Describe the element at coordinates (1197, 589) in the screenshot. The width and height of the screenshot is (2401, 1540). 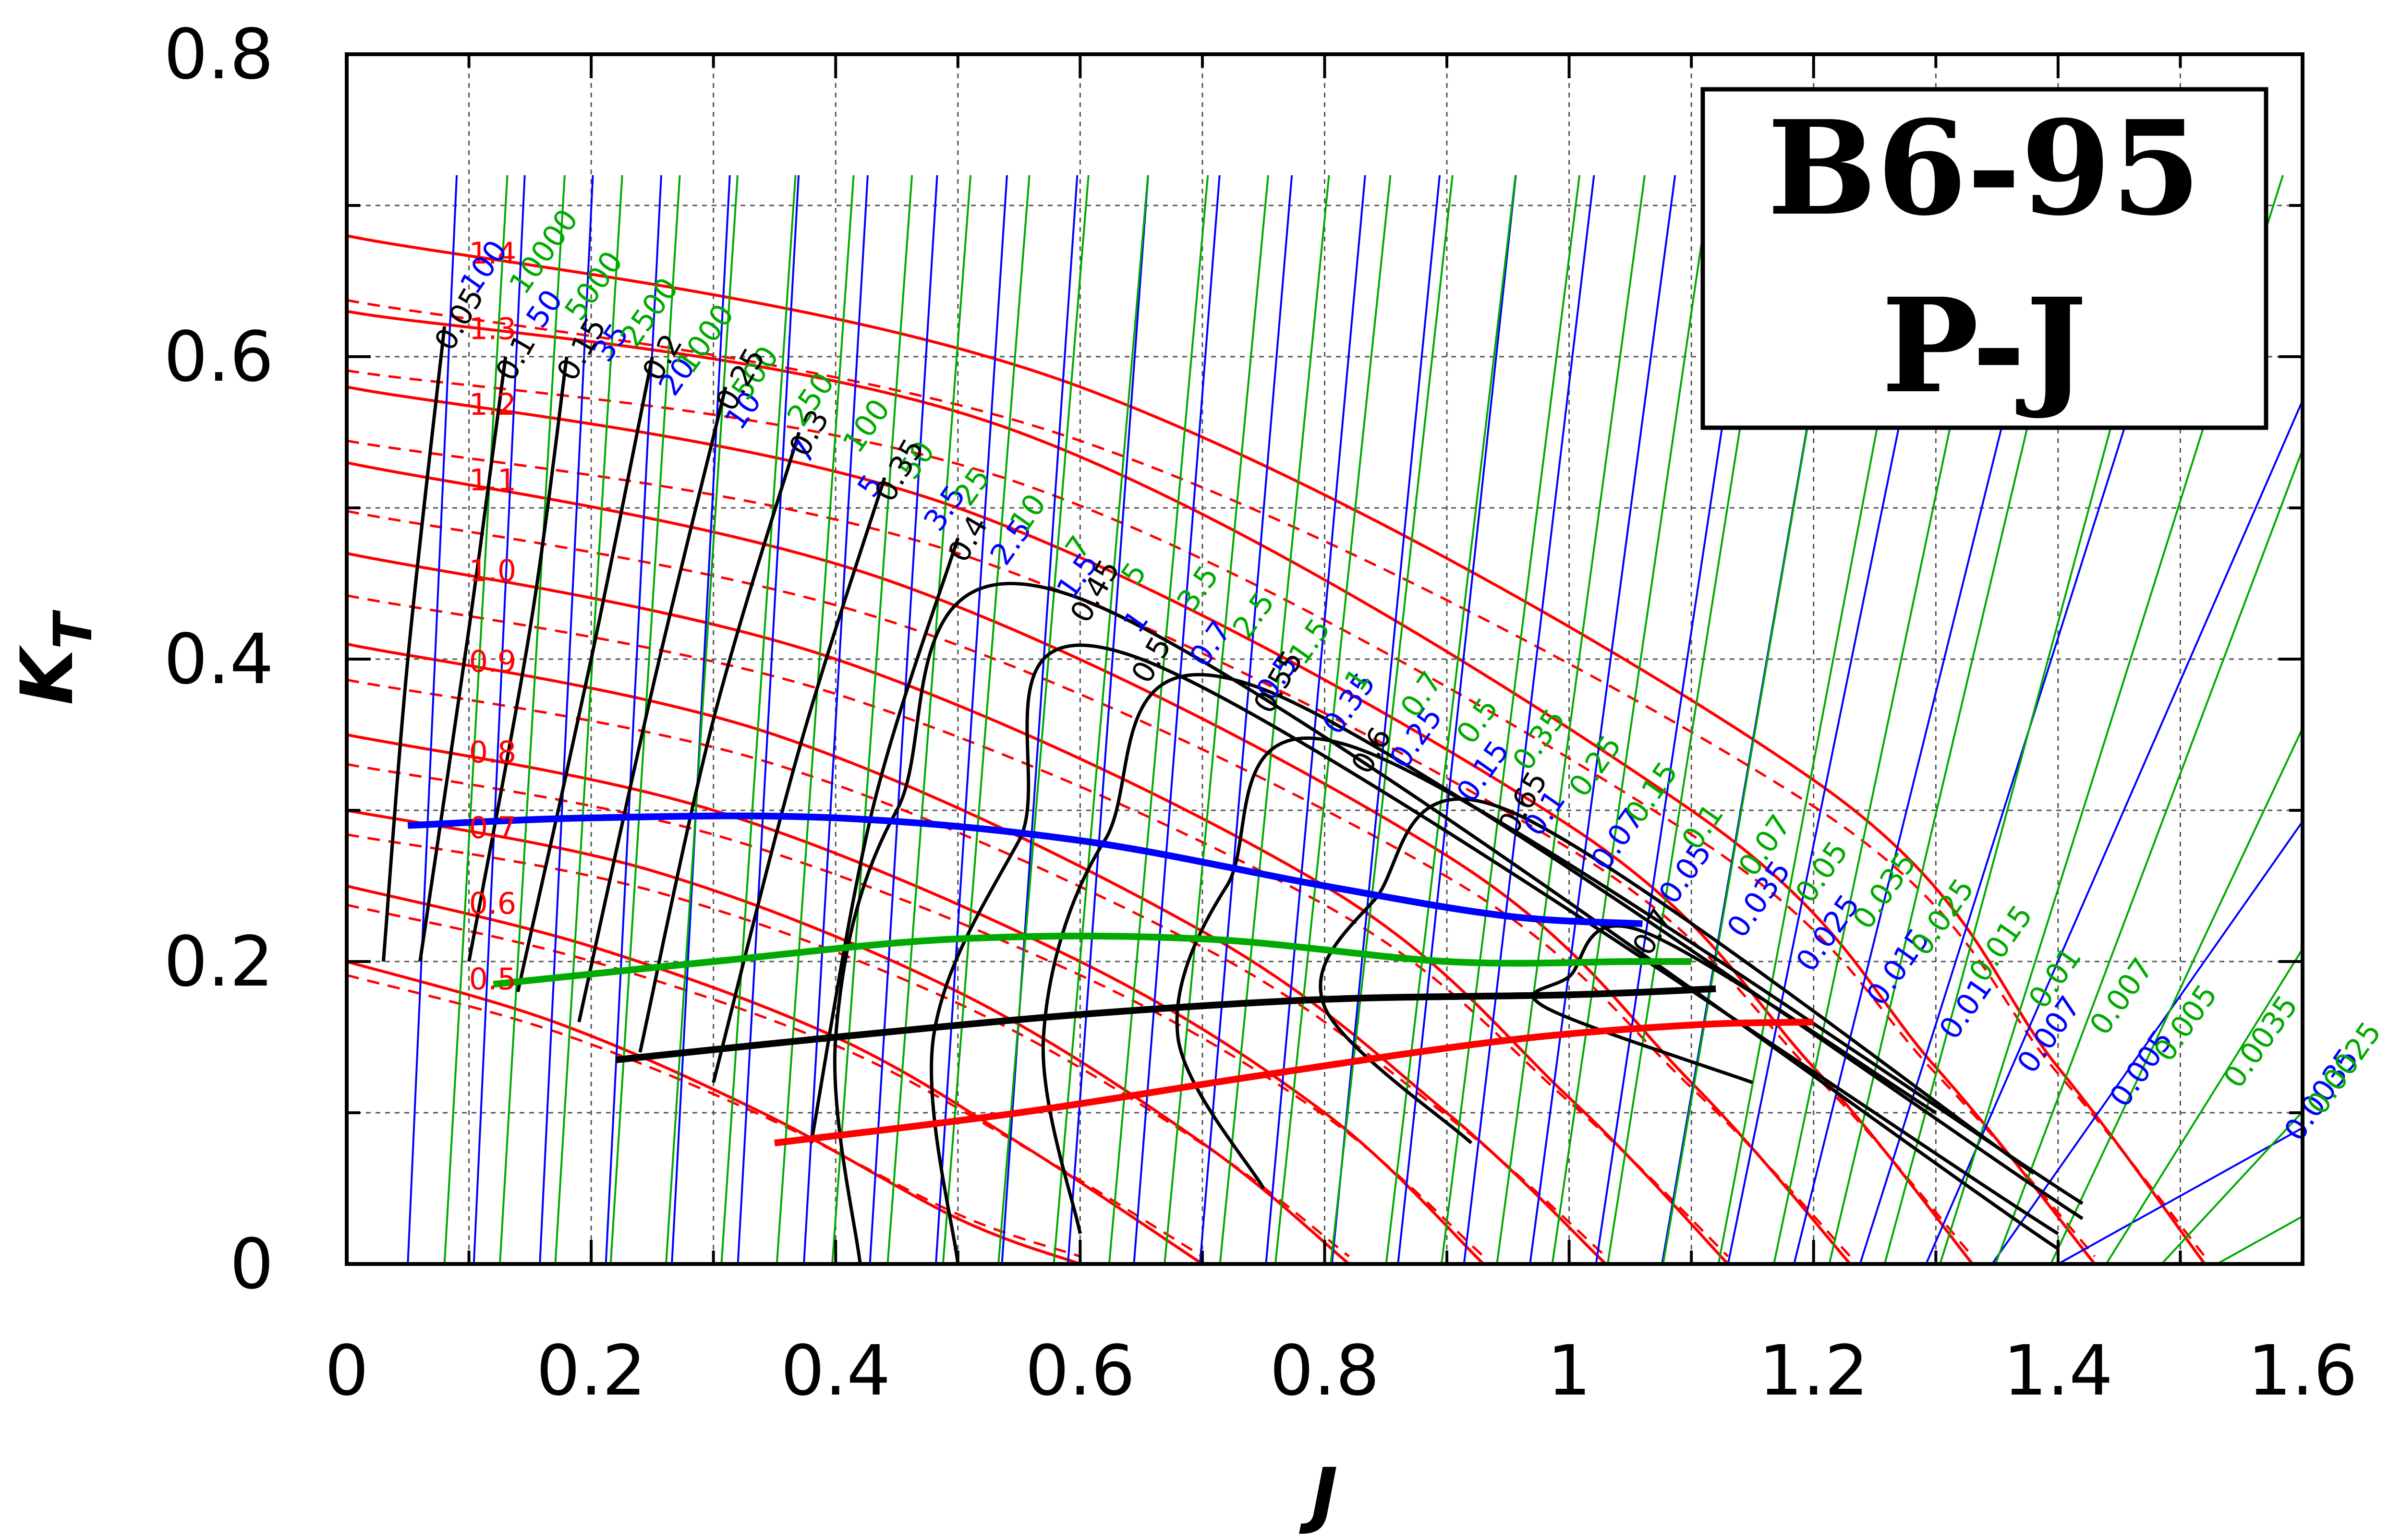
I see `delta-label: 3.5` at that location.